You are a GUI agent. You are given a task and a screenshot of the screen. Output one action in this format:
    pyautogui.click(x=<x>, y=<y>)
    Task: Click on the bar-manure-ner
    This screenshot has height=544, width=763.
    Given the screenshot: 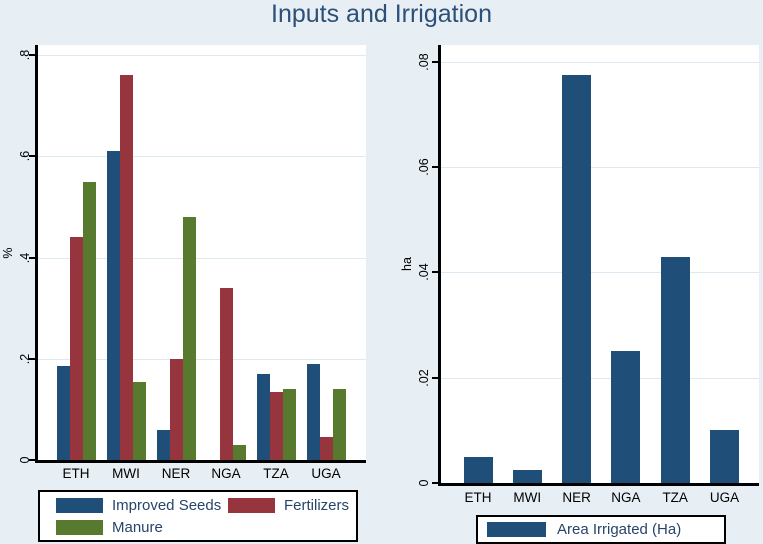 What is the action you would take?
    pyautogui.click(x=189, y=338)
    